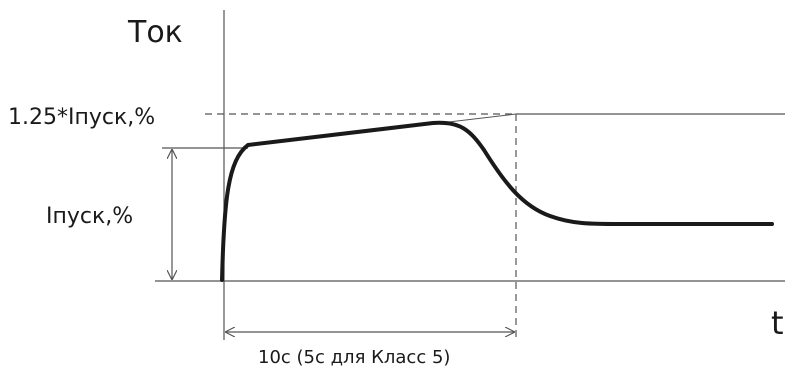  Describe the element at coordinates (354, 357) in the screenshot. I see `time-span-label: 10с (5с для Класс 5)` at that location.